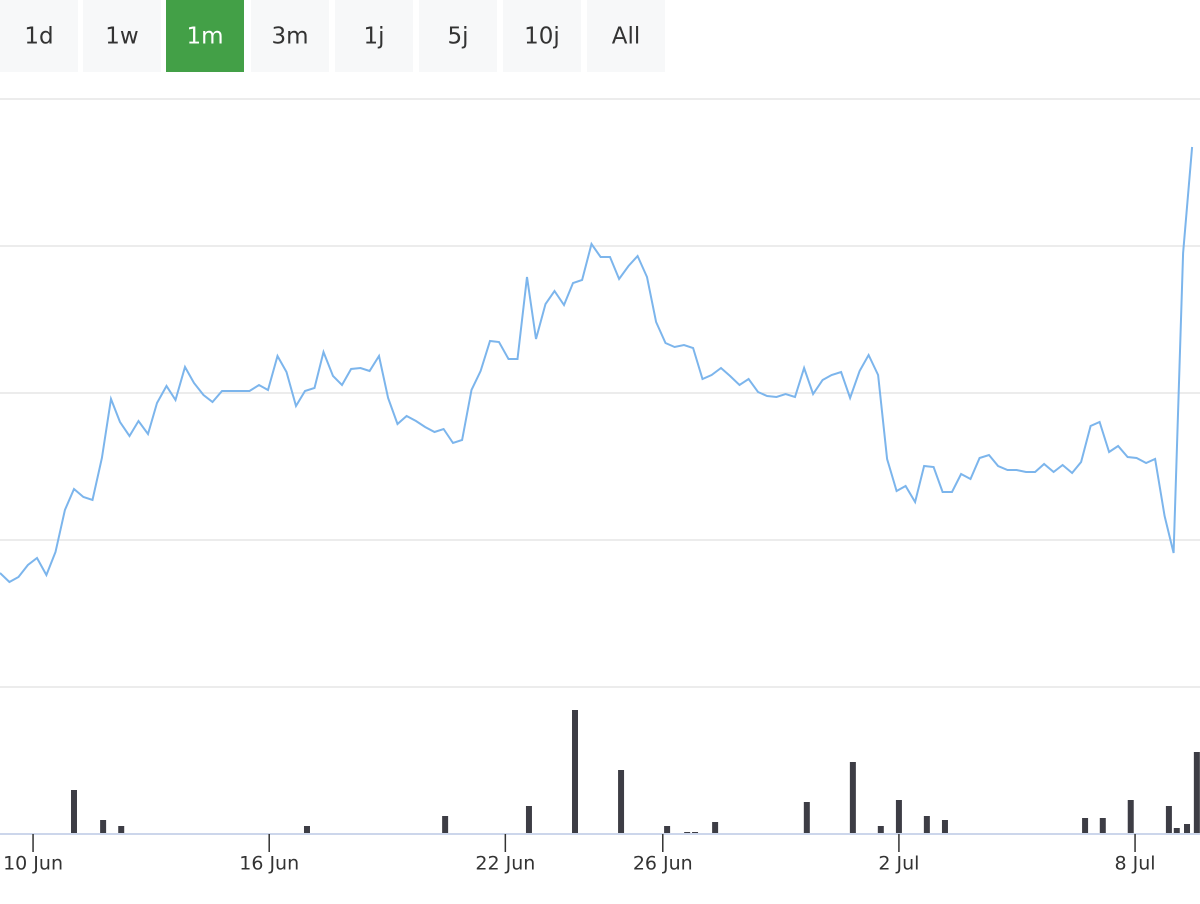 The width and height of the screenshot is (1200, 904). Describe the element at coordinates (505, 864) in the screenshot. I see `x-tick-label: 22 Jun` at that location.